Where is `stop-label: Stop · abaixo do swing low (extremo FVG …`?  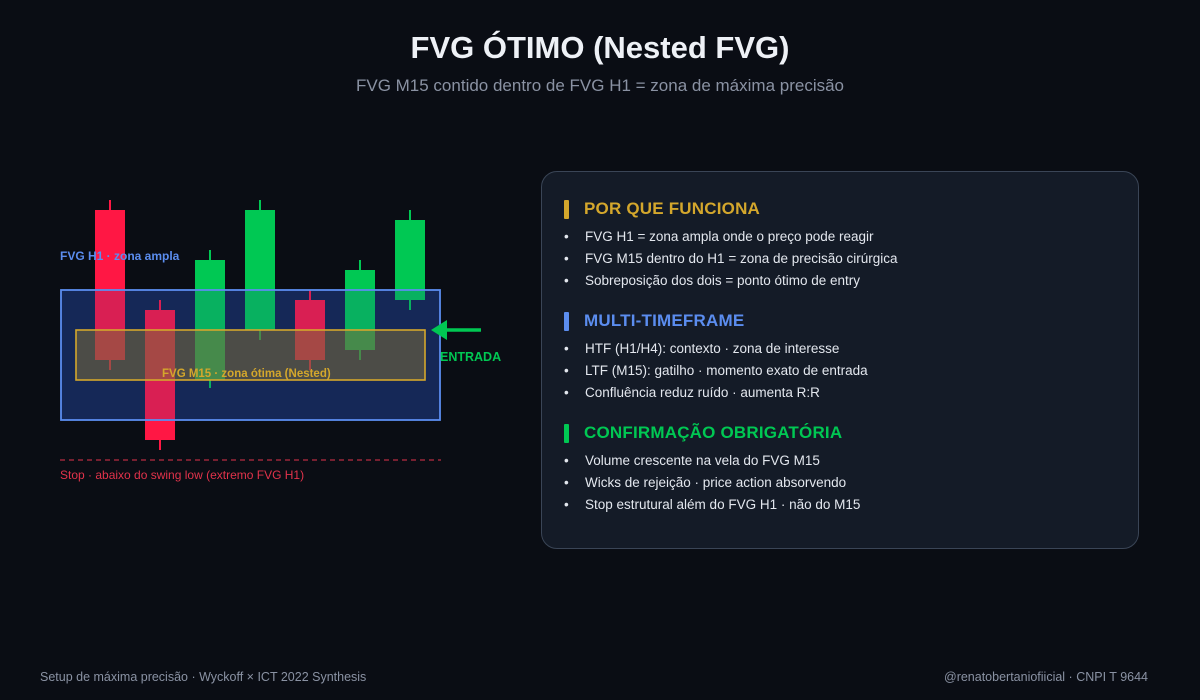
stop-label: Stop · abaixo do swing low (extremo FVG … is located at coordinates (182, 475).